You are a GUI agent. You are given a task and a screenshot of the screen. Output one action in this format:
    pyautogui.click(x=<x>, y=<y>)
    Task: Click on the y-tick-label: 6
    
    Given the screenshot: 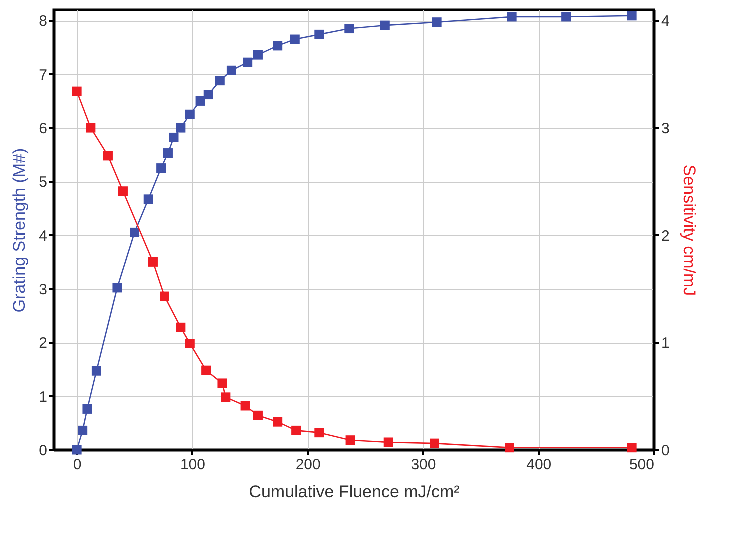 What is the action you would take?
    pyautogui.click(x=43, y=129)
    